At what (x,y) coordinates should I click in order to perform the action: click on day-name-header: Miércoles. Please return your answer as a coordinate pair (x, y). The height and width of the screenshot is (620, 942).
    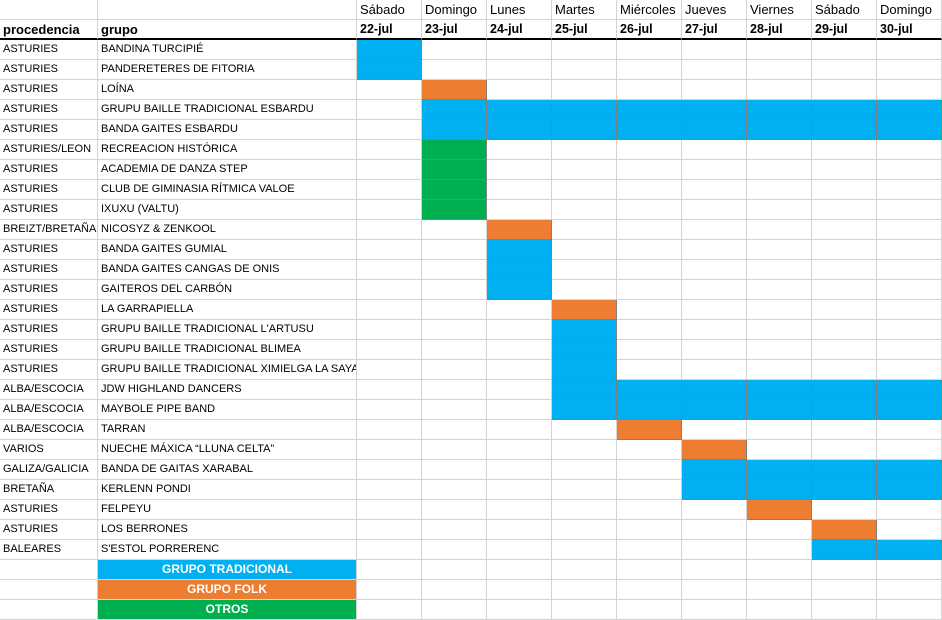
    Looking at the image, I should click on (649, 10).